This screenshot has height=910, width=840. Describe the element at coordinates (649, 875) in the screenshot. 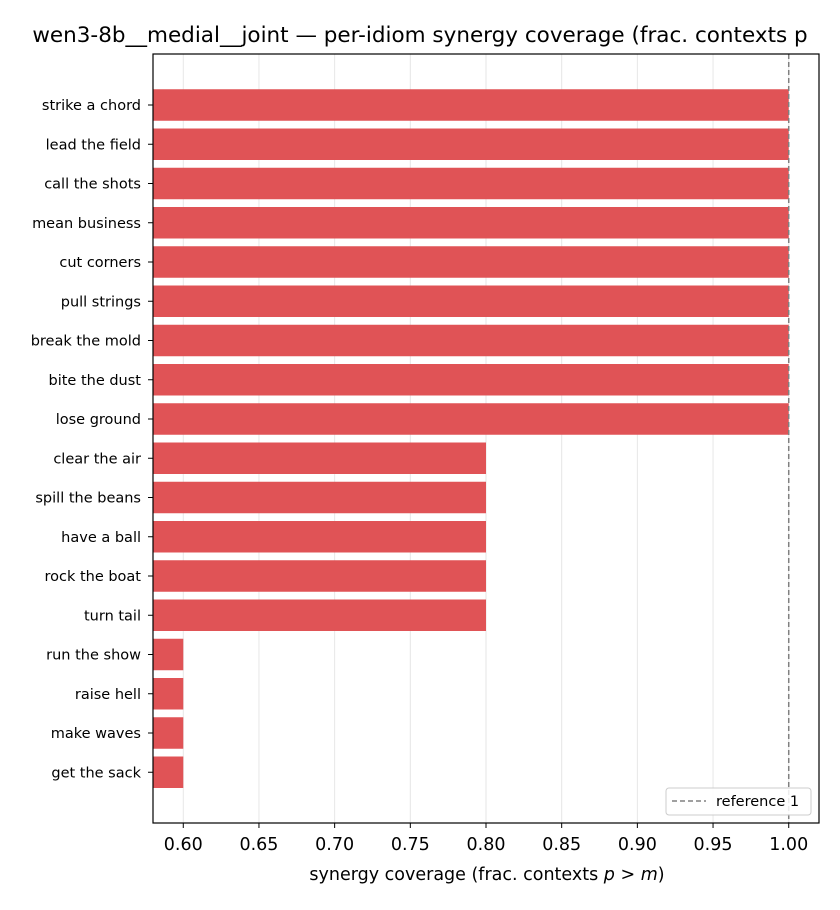

I see `x-axis-label-m: m` at that location.